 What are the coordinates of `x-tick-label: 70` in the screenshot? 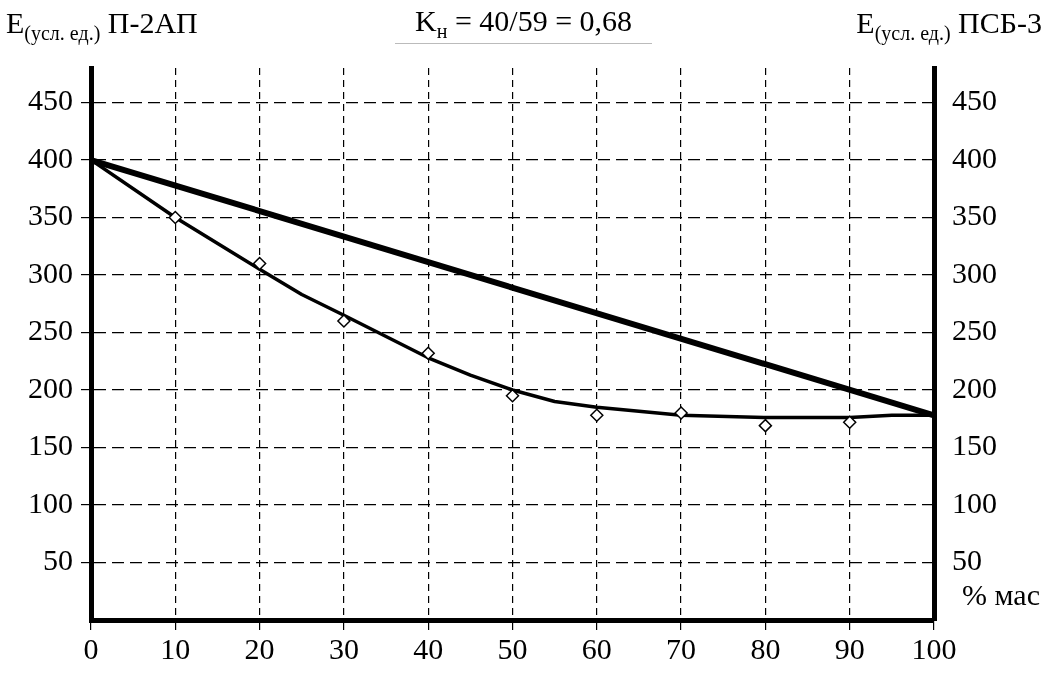 It's located at (681, 648).